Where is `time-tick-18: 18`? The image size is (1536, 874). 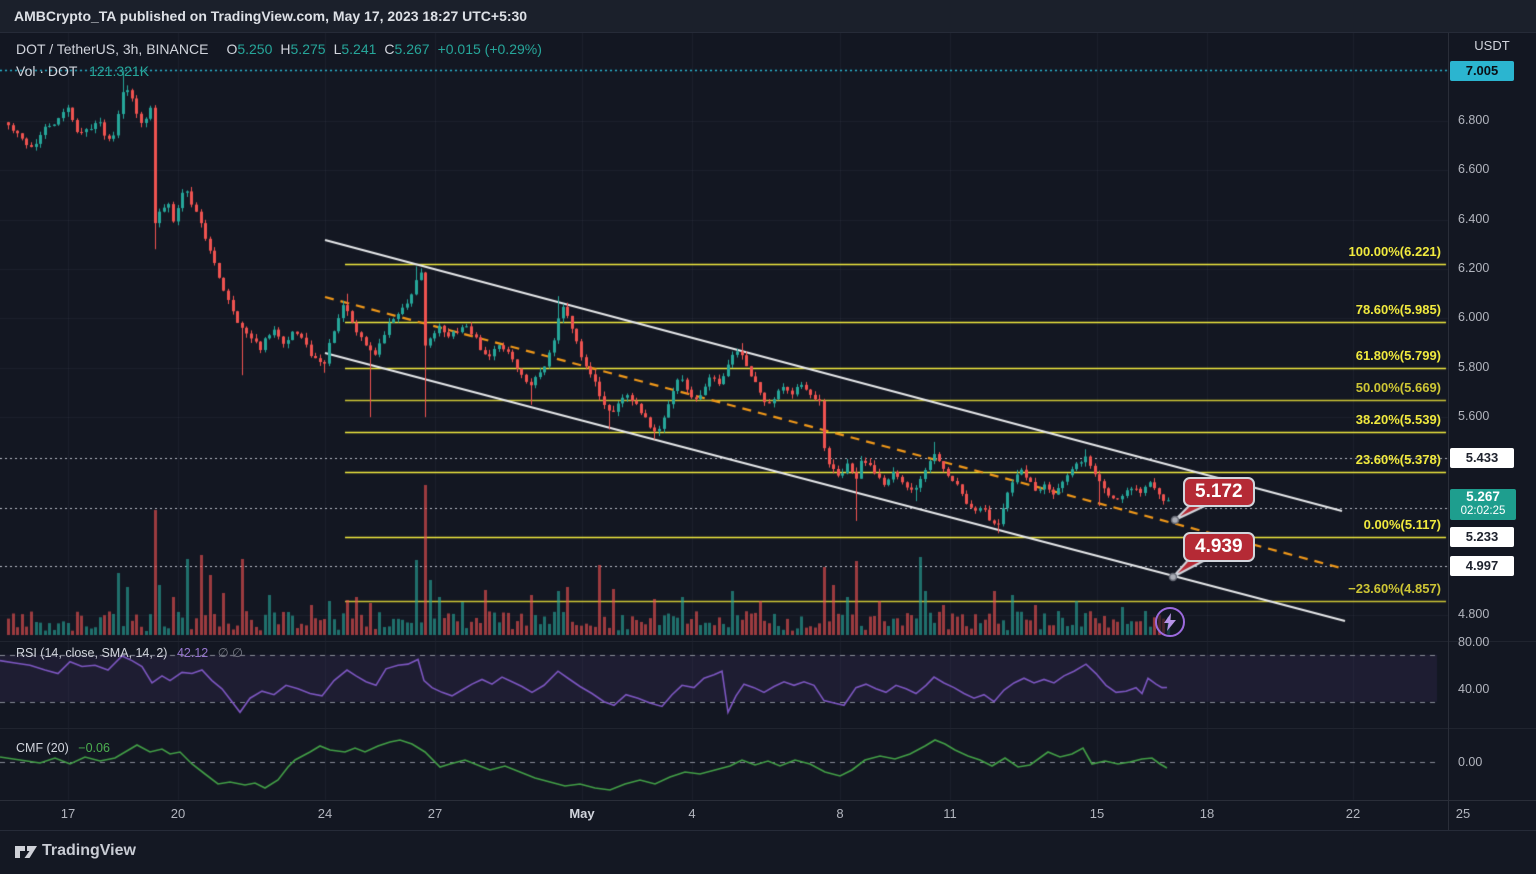
time-tick-18: 18 is located at coordinates (1207, 813).